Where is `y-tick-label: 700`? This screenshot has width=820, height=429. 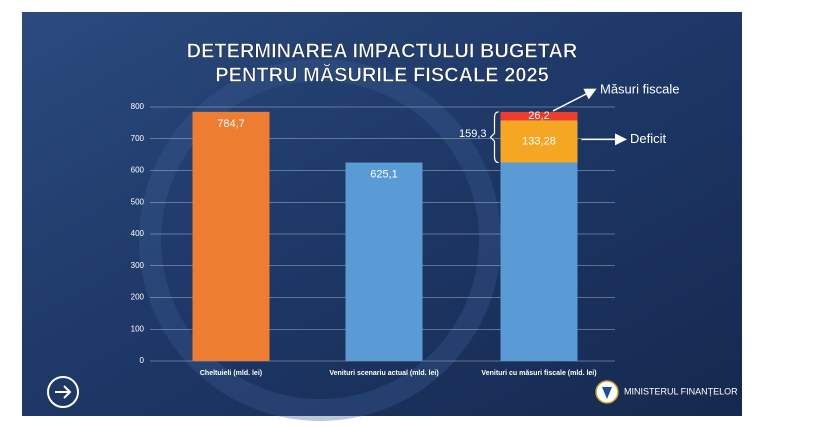 y-tick-label: 700 is located at coordinates (138, 138).